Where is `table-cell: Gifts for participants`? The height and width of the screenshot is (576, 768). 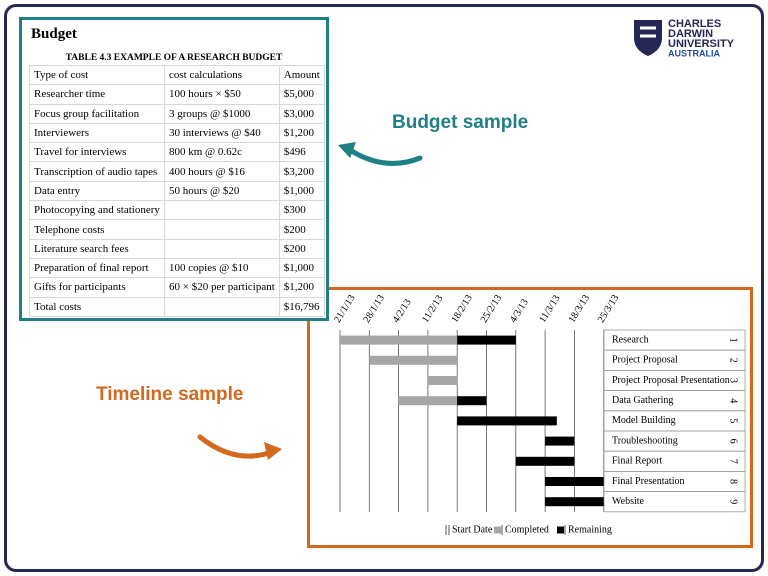
table-cell: Gifts for participants is located at coordinates (97, 287).